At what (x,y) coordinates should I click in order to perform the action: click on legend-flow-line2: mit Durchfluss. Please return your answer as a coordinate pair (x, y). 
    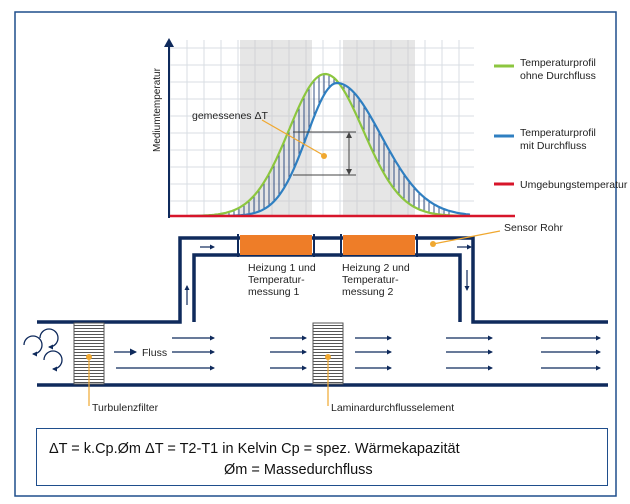
    Looking at the image, I should click on (553, 146).